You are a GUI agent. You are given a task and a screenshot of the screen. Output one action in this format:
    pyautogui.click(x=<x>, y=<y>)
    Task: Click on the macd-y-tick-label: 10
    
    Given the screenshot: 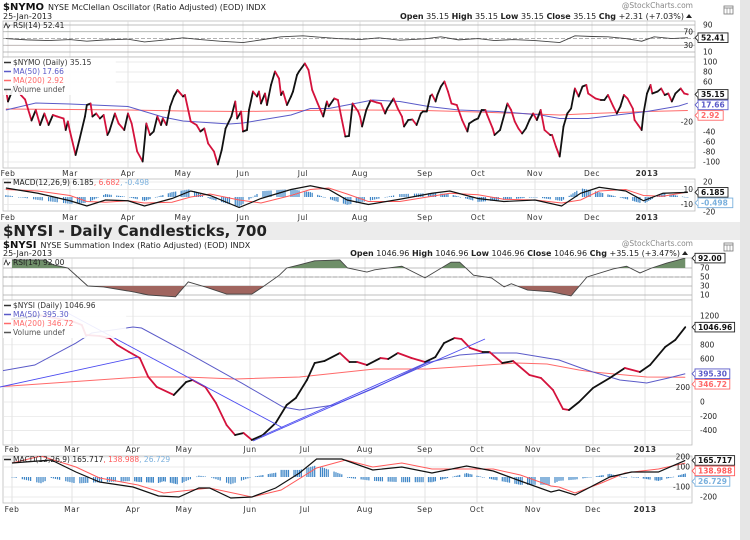 What is the action you would take?
    pyautogui.click(x=688, y=189)
    